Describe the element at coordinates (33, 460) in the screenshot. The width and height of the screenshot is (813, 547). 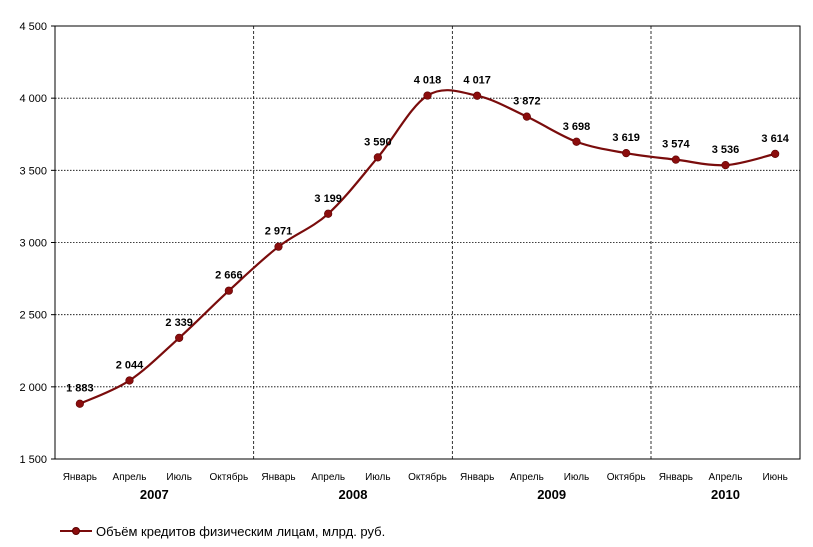
I see `y-tick-label: 1 500` at that location.